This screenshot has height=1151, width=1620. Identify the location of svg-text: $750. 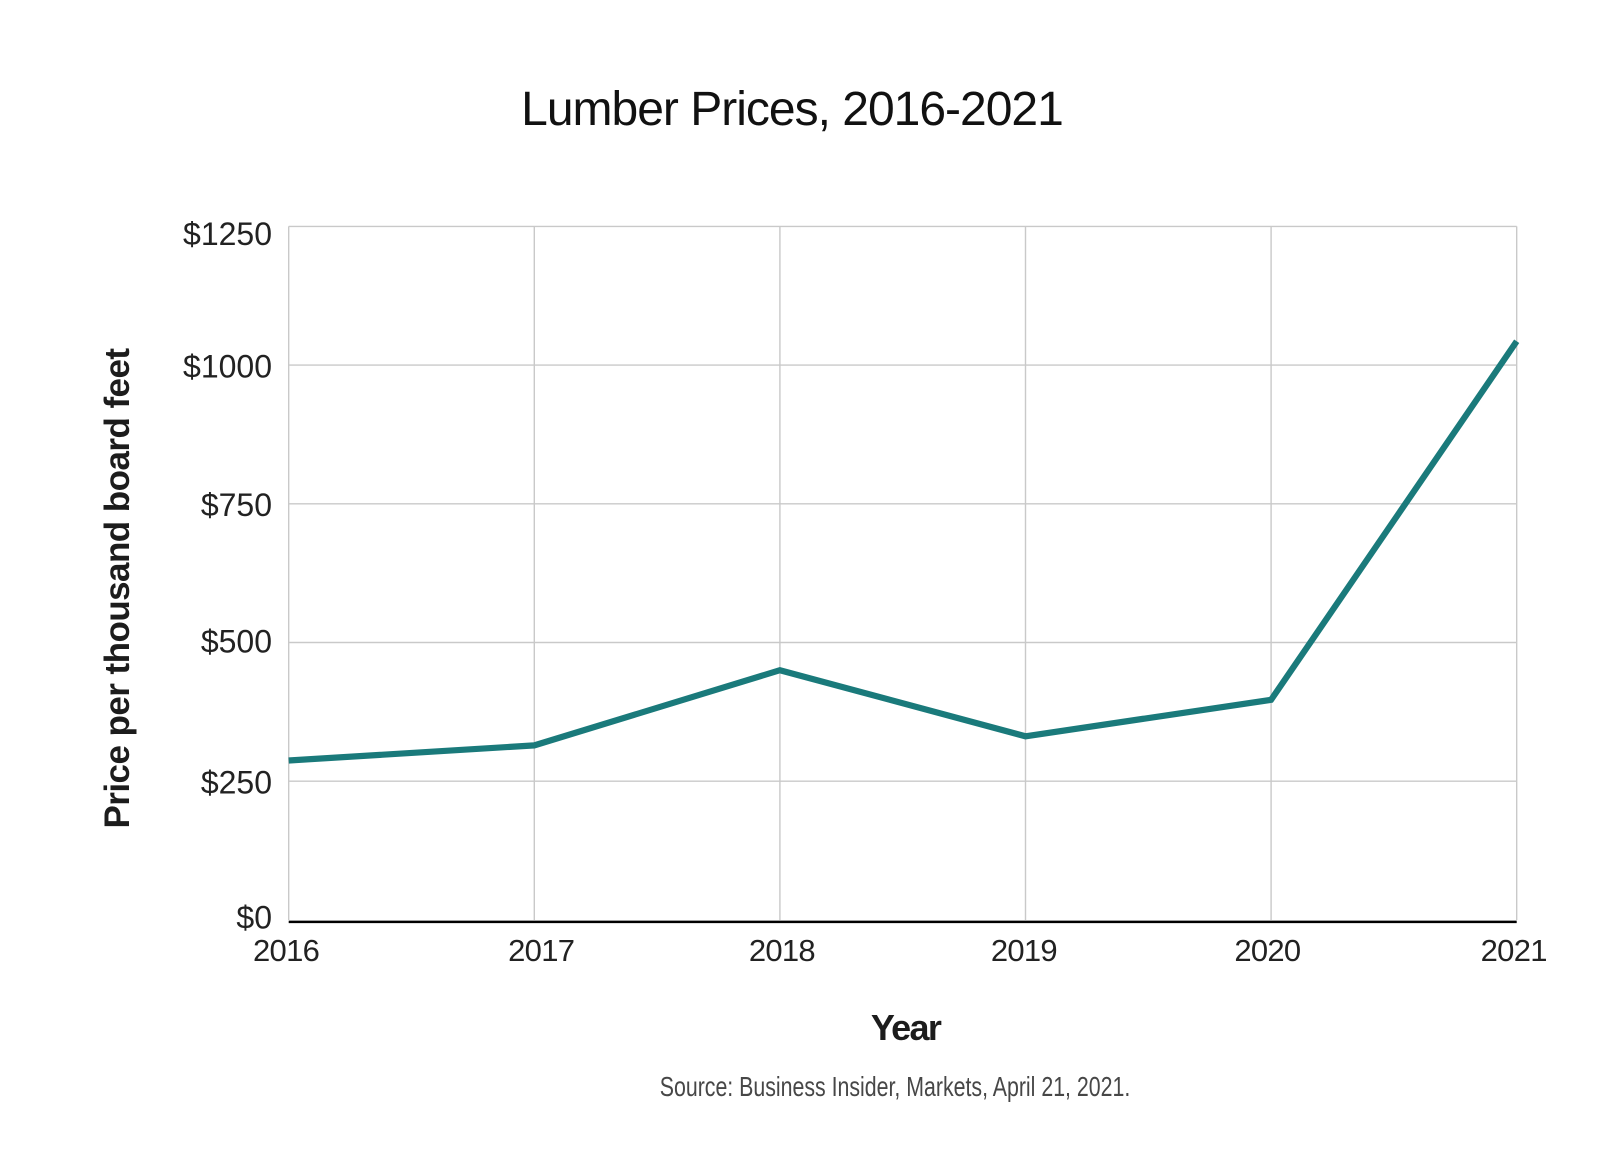
(236, 505).